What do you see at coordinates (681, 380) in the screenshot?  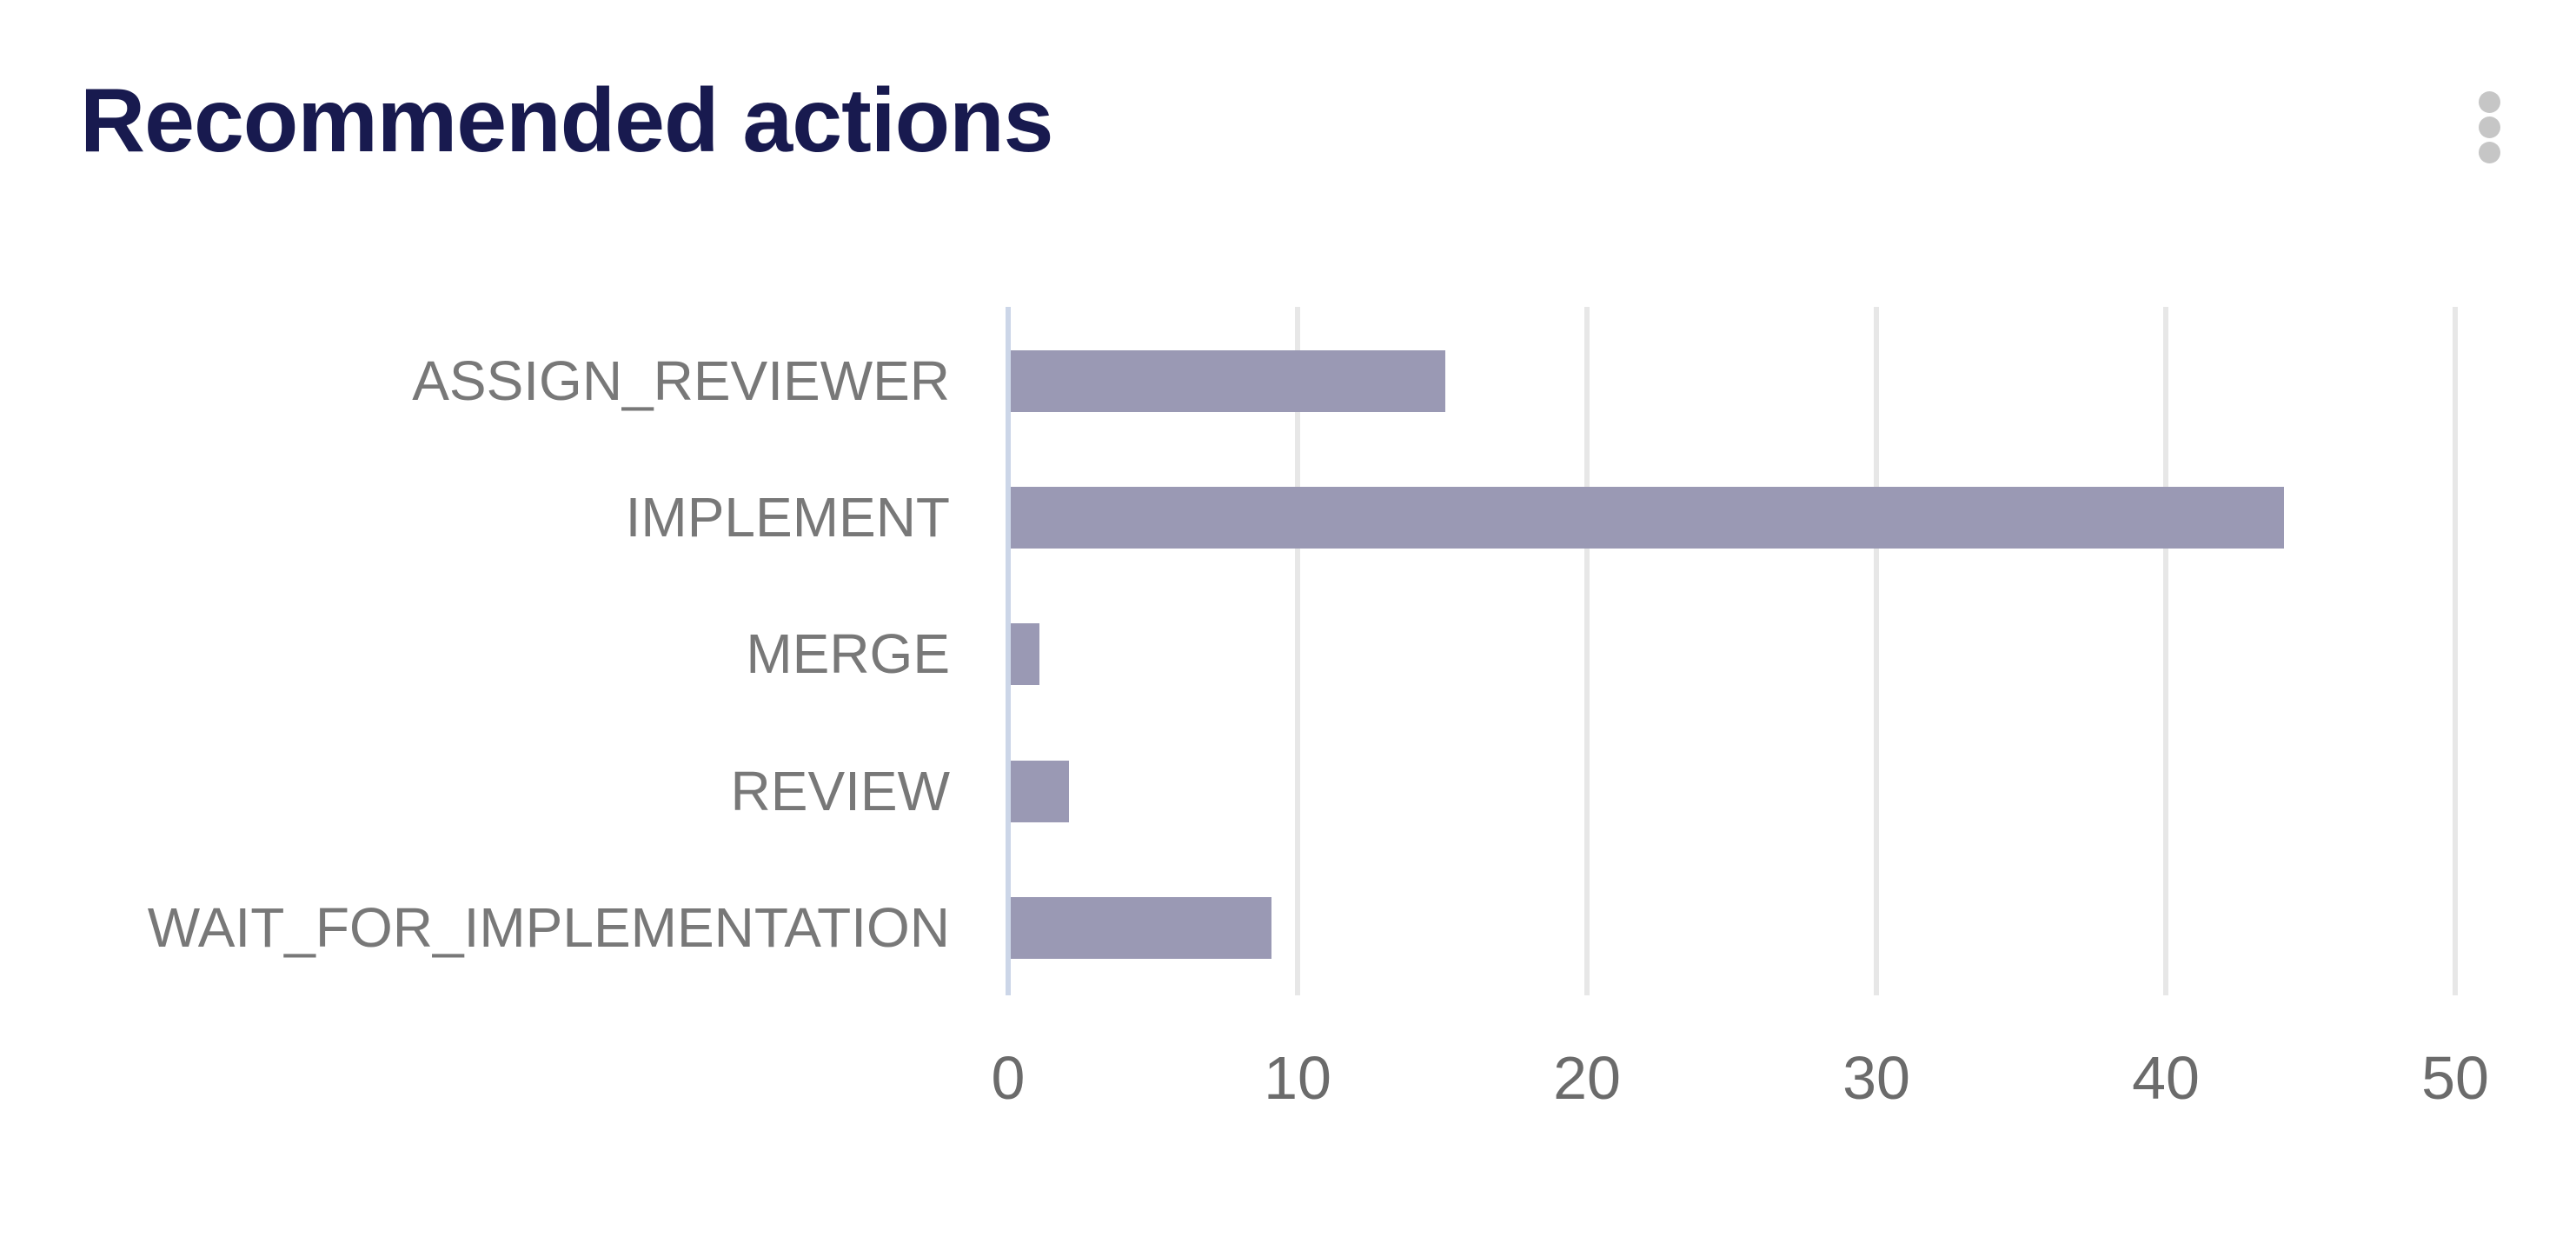 I see `category-label-assign_reviewer: ASSIGN_REVIEWER` at bounding box center [681, 380].